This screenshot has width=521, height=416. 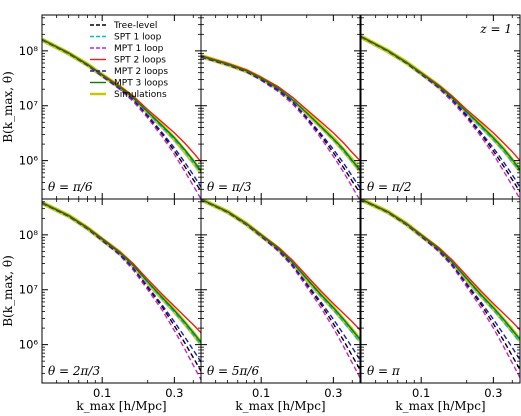 What do you see at coordinates (495, 29) in the screenshot?
I see `redshift-label: z = 1` at bounding box center [495, 29].